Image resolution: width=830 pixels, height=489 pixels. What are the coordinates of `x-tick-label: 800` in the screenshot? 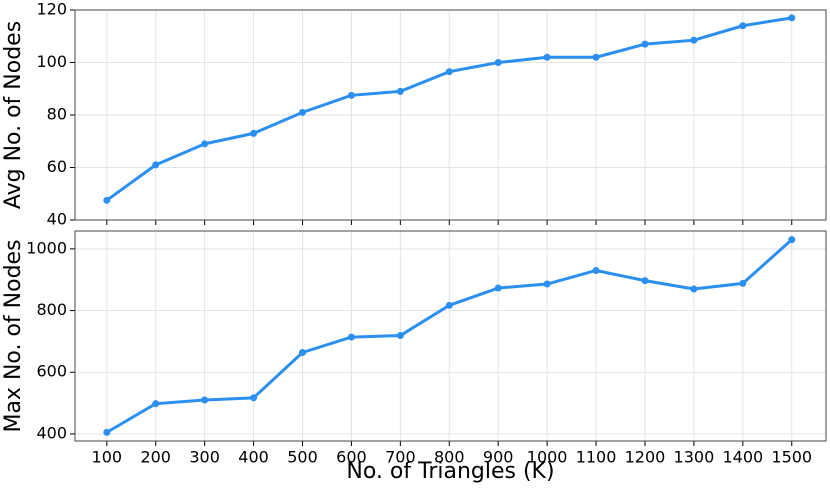 It's located at (449, 457).